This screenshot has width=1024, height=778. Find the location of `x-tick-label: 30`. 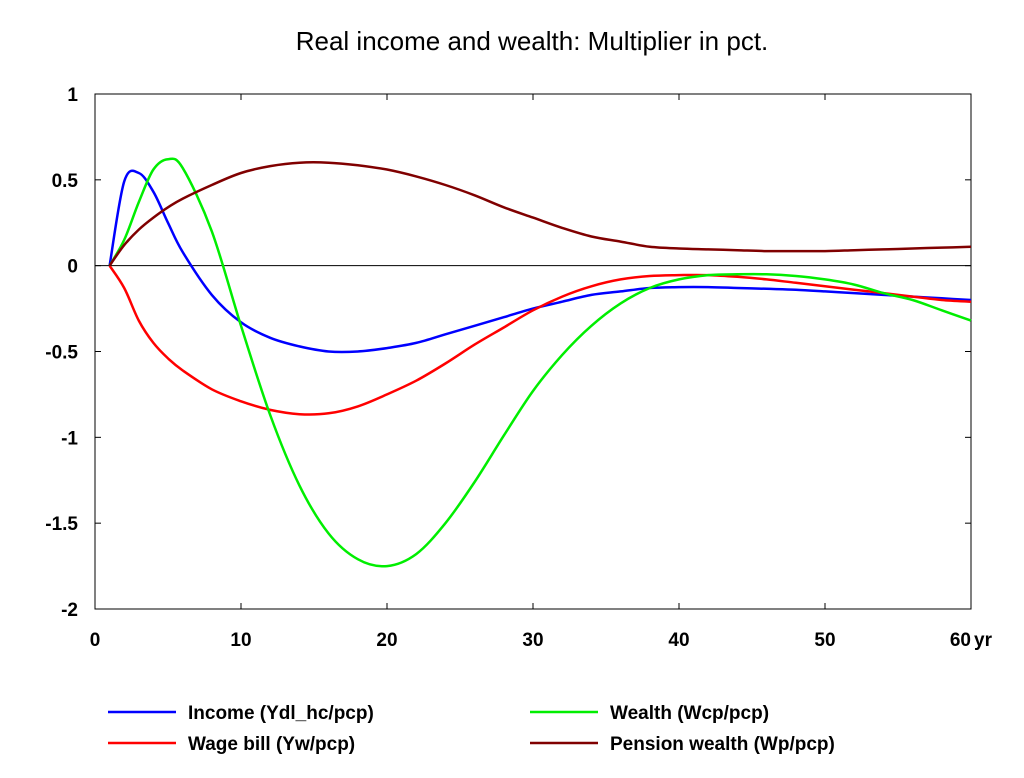

x-tick-label: 30 is located at coordinates (532, 640).